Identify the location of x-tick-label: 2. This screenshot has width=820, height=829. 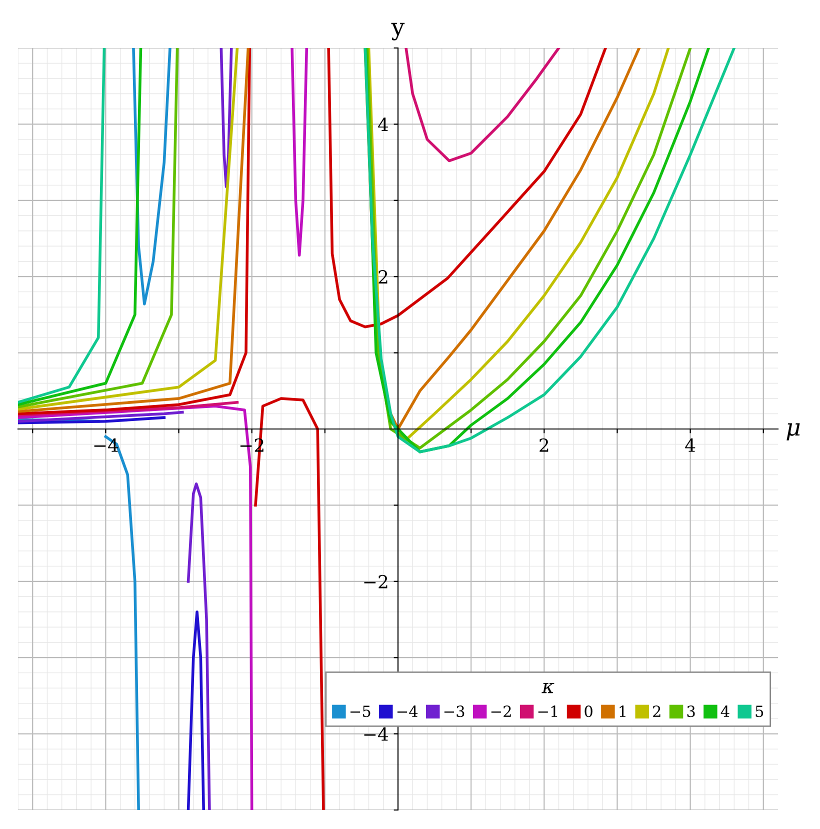
(544, 445).